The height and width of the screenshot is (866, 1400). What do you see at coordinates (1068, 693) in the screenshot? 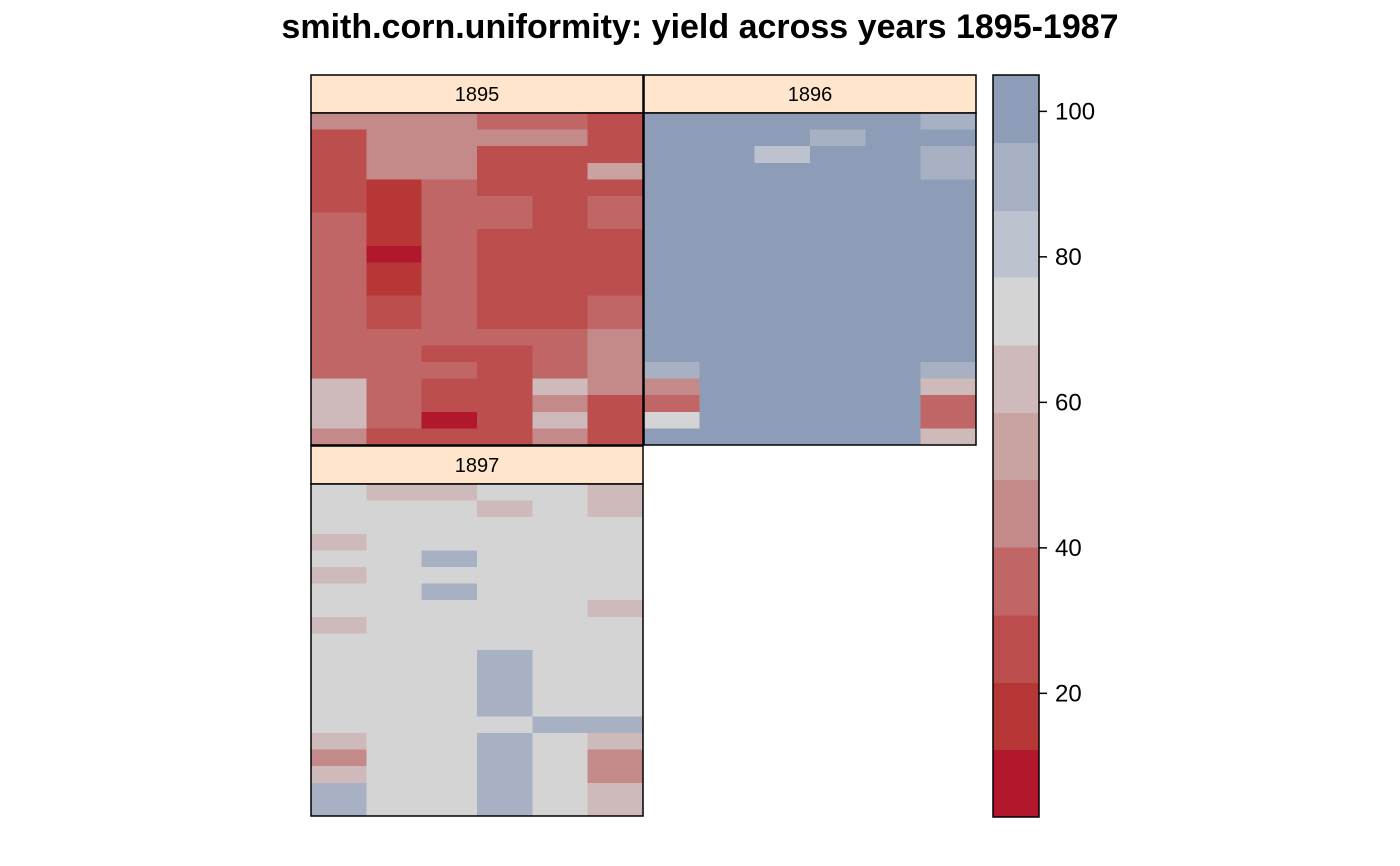
I see `colorkey-tick-label: 20` at bounding box center [1068, 693].